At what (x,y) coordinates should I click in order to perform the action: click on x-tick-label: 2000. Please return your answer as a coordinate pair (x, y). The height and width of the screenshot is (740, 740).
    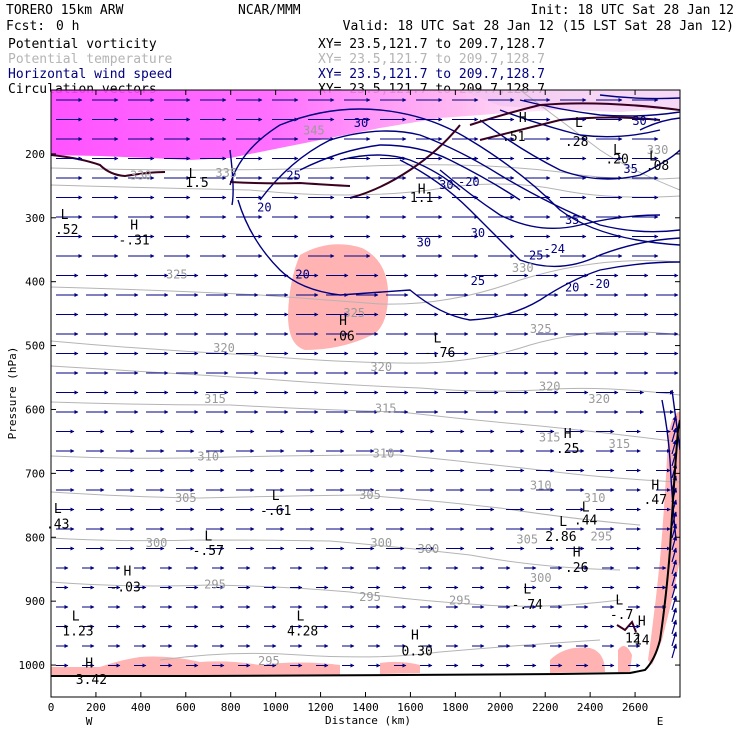
    Looking at the image, I should click on (500, 707).